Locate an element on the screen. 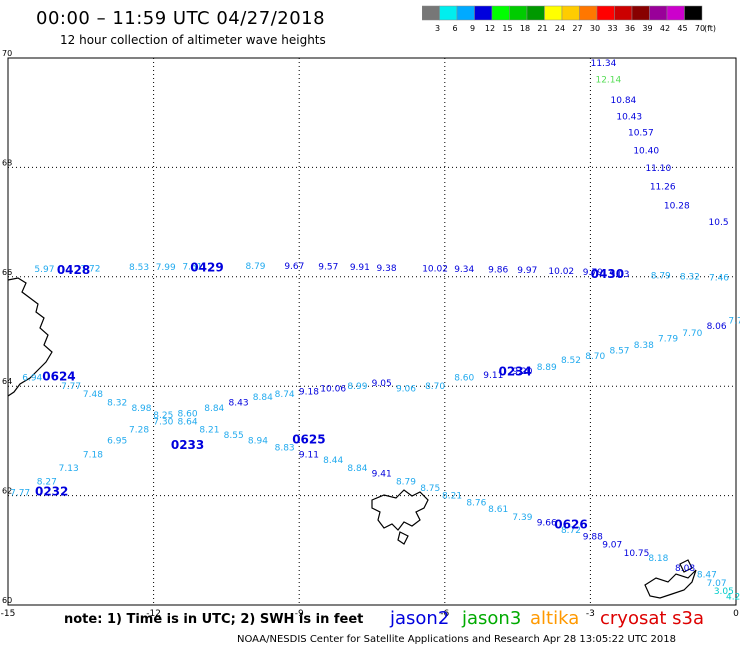  pass-time-label: 0626 is located at coordinates (570, 524).